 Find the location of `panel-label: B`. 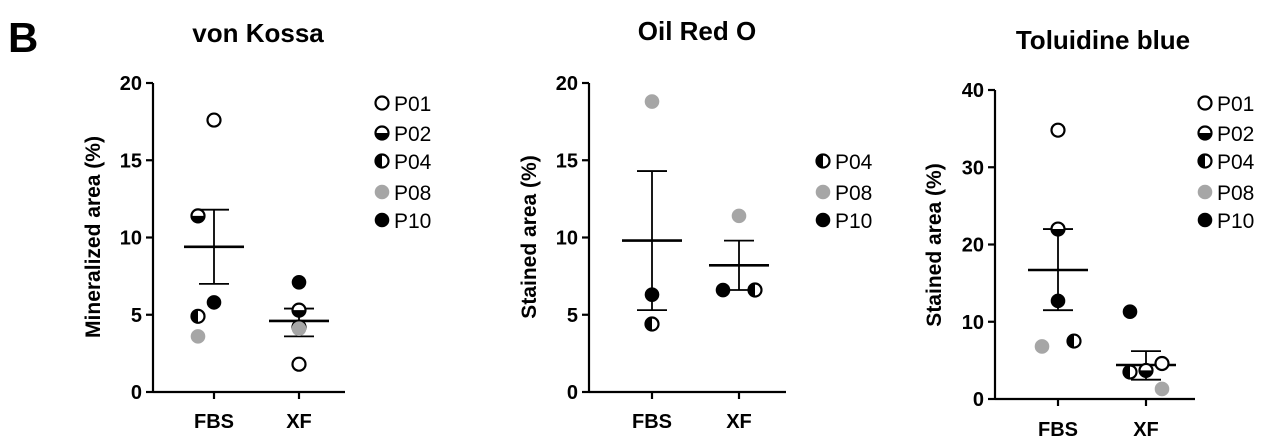

panel-label: B is located at coordinates (23, 37).